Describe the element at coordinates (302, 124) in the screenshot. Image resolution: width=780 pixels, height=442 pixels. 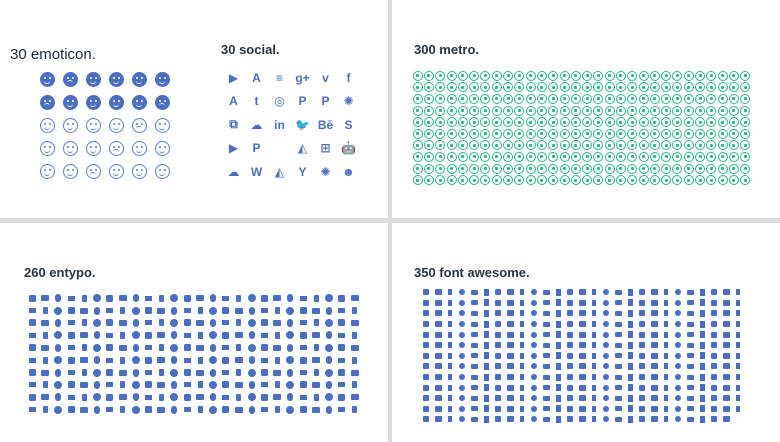
I see `social-icon: 🐦` at that location.